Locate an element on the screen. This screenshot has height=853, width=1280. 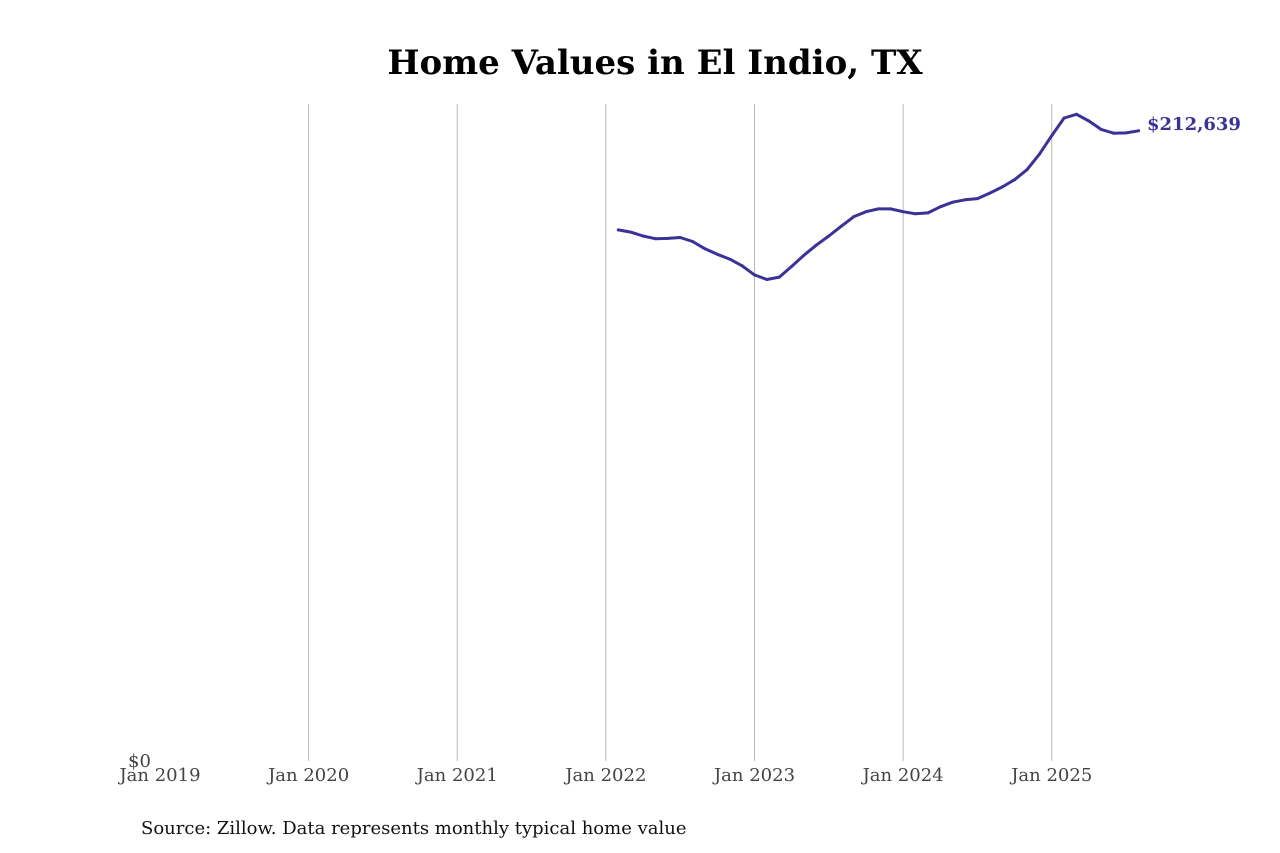
home-value-line is located at coordinates (878, 196).